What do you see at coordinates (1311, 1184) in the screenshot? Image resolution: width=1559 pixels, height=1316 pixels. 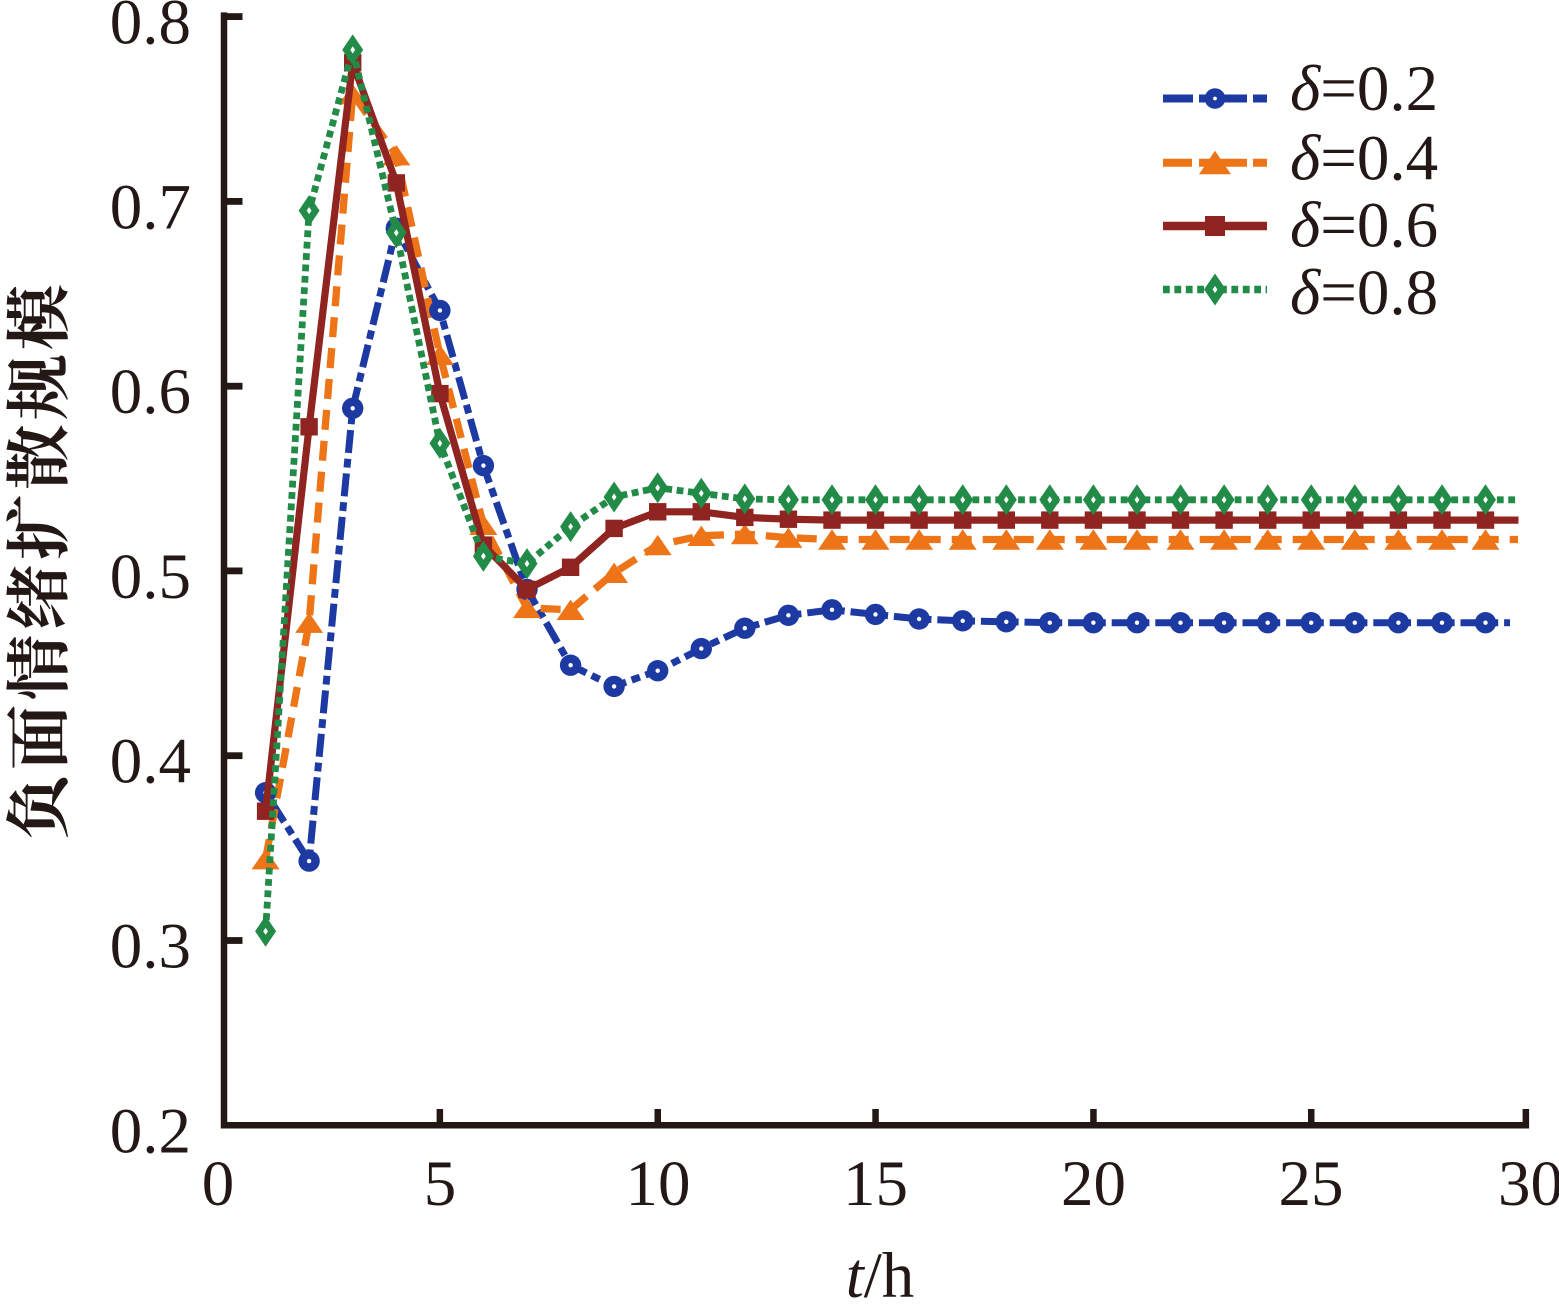 I see `svg-text: 25` at bounding box center [1311, 1184].